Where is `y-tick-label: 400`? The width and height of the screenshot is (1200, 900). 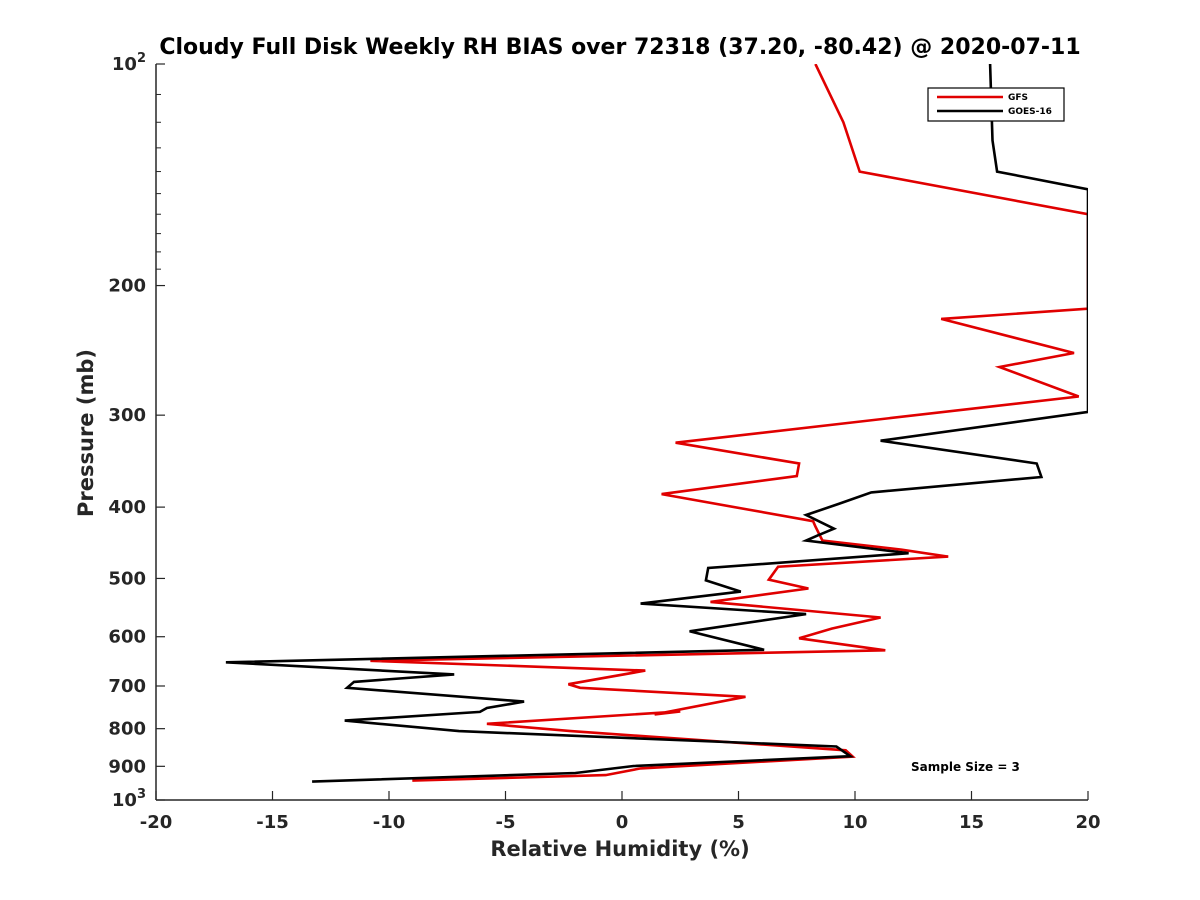
y-tick-label: 400 is located at coordinates (127, 507).